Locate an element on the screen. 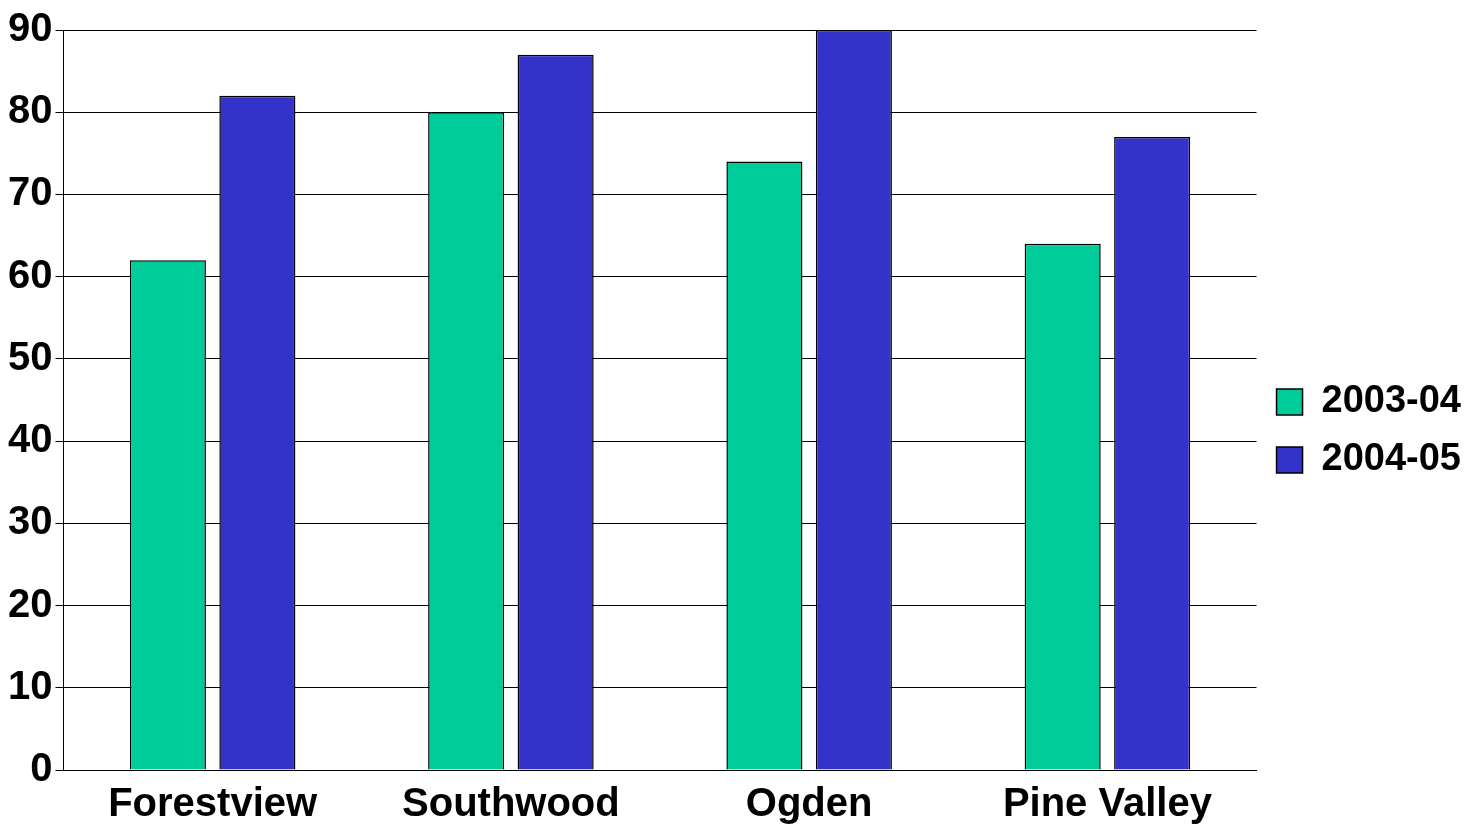 The image size is (1476, 837). x-tick-label: Pine Valley is located at coordinates (1107, 802).